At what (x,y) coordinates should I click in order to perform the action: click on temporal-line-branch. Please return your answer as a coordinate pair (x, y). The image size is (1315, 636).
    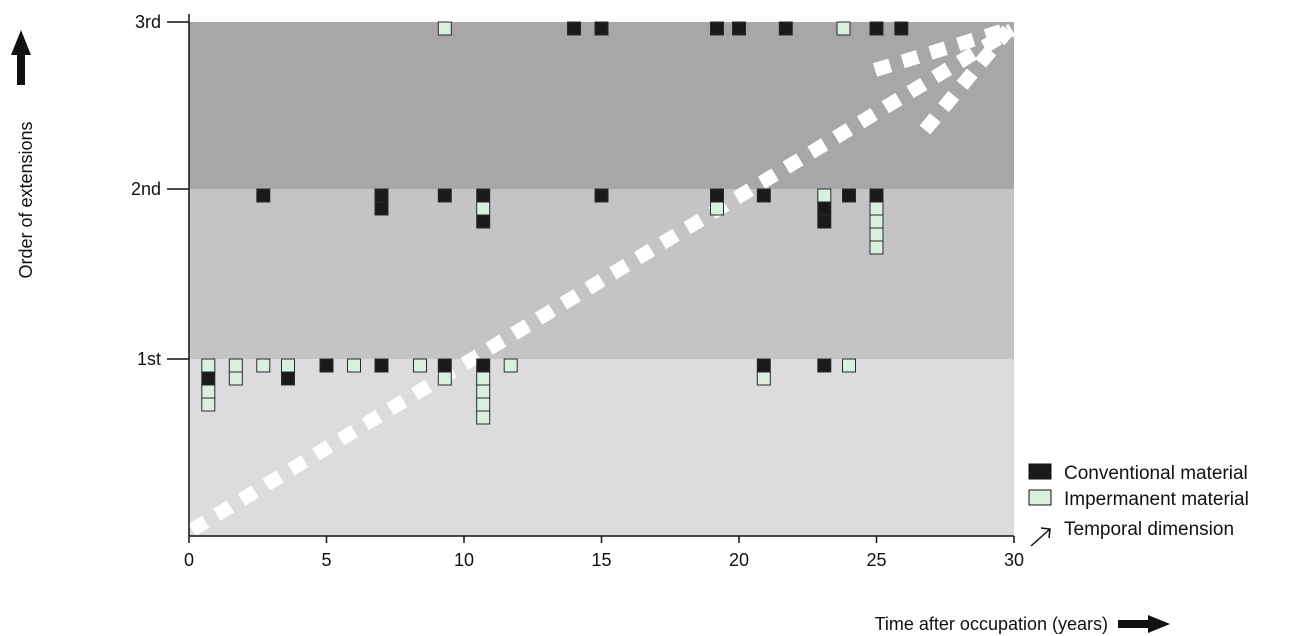
    Looking at the image, I should click on (966, 80).